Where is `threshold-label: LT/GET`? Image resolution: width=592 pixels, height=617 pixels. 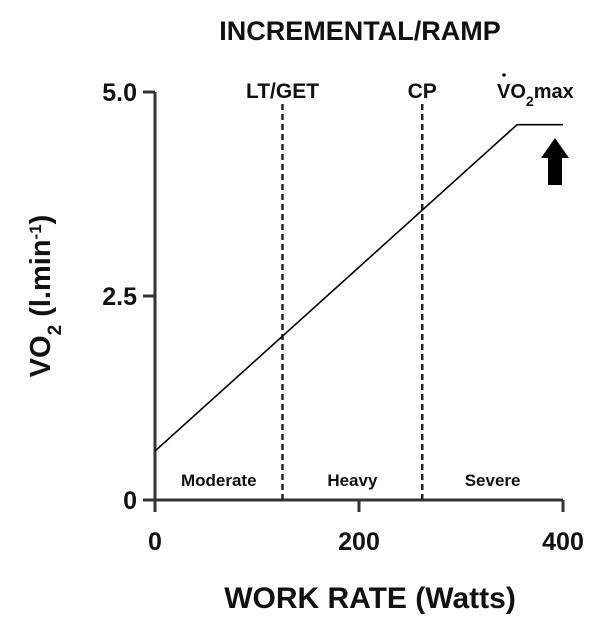 threshold-label: LT/GET is located at coordinates (282, 91).